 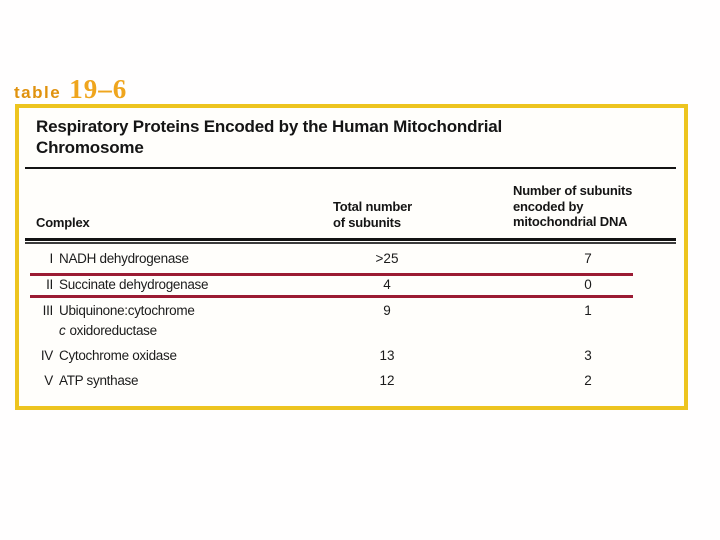 I want to click on row-numeral: IV, so click(x=46, y=355).